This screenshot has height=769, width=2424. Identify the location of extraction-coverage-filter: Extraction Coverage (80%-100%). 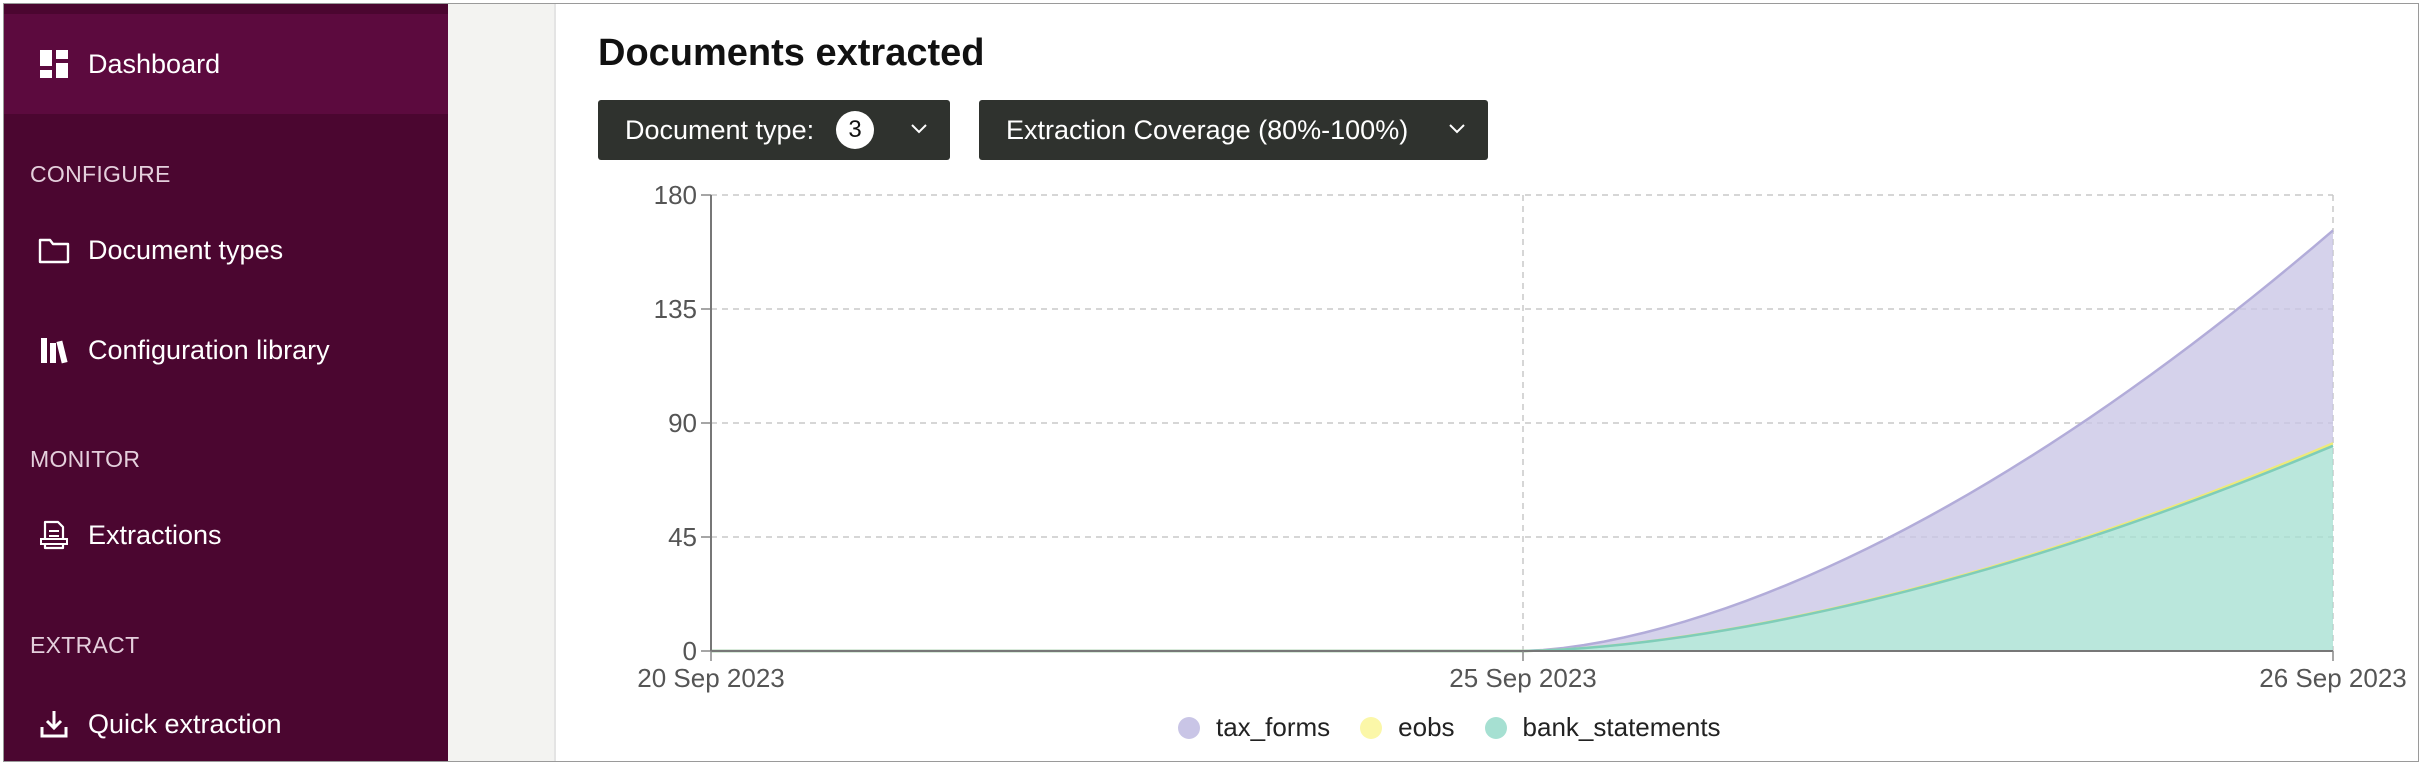
(1233, 130).